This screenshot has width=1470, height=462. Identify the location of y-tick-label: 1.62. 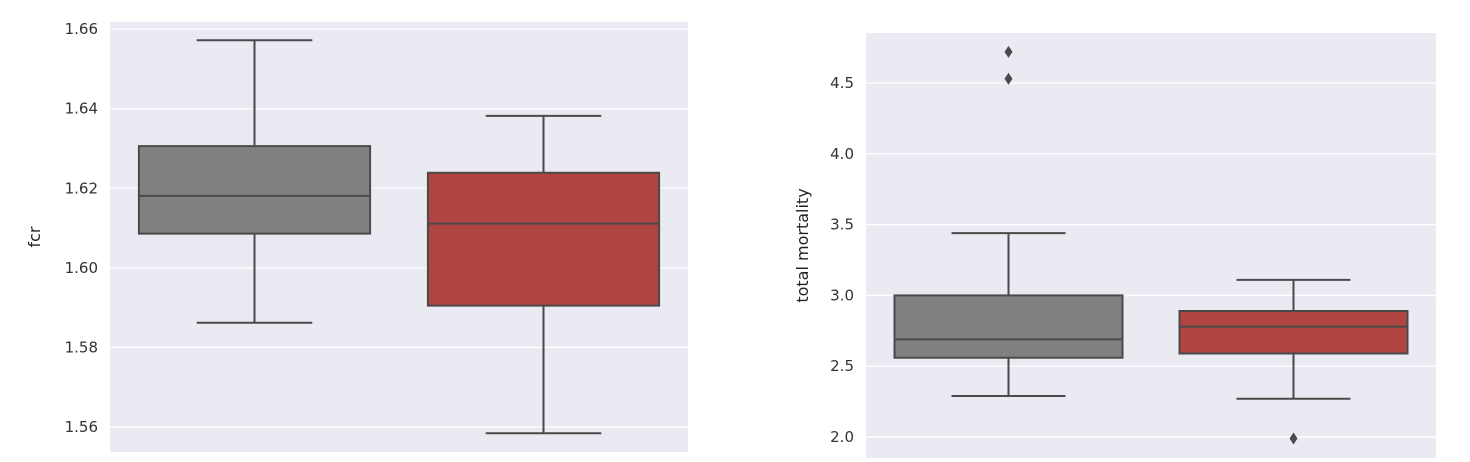
(81, 188).